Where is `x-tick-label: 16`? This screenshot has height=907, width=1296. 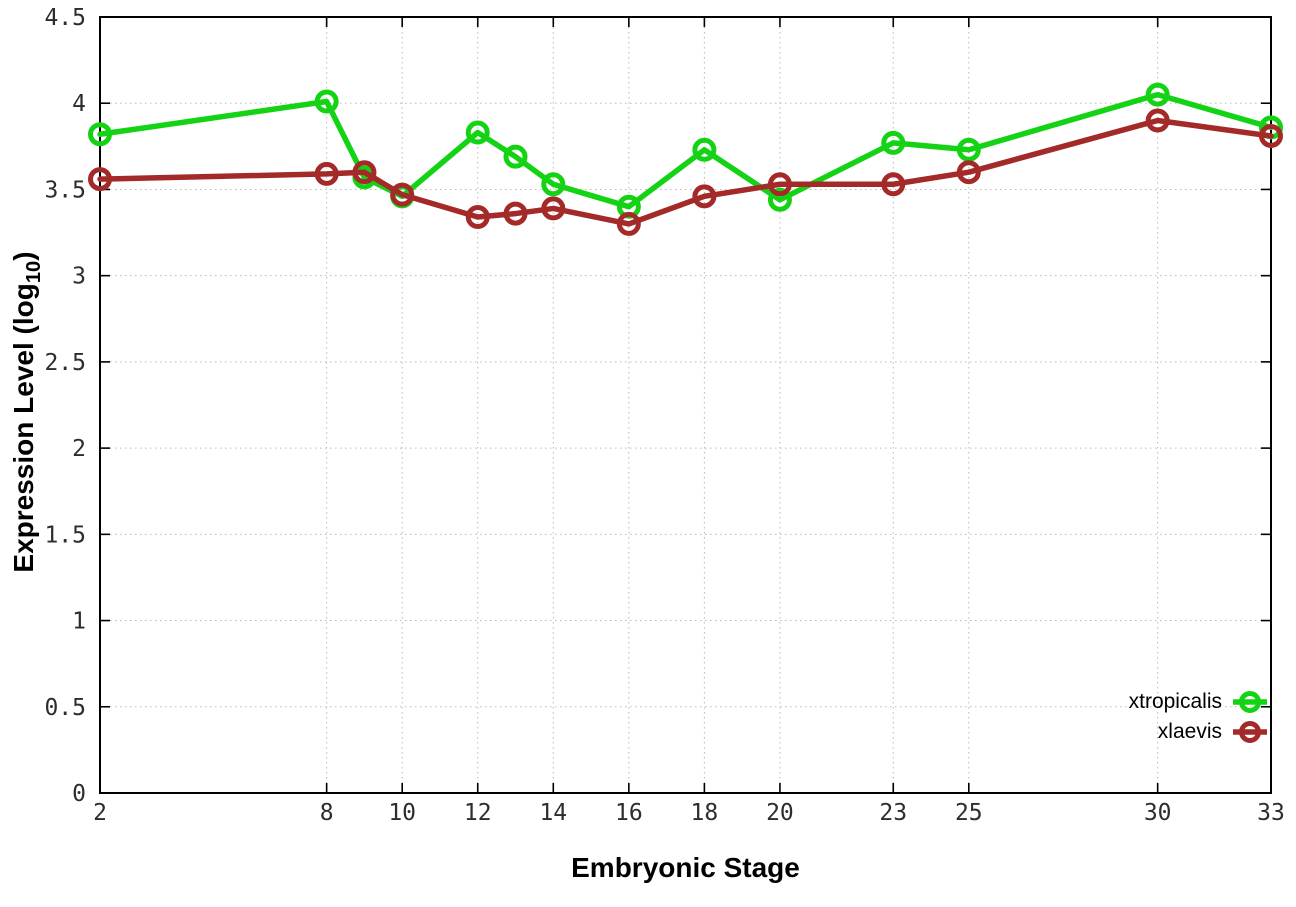
x-tick-label: 16 is located at coordinates (629, 813).